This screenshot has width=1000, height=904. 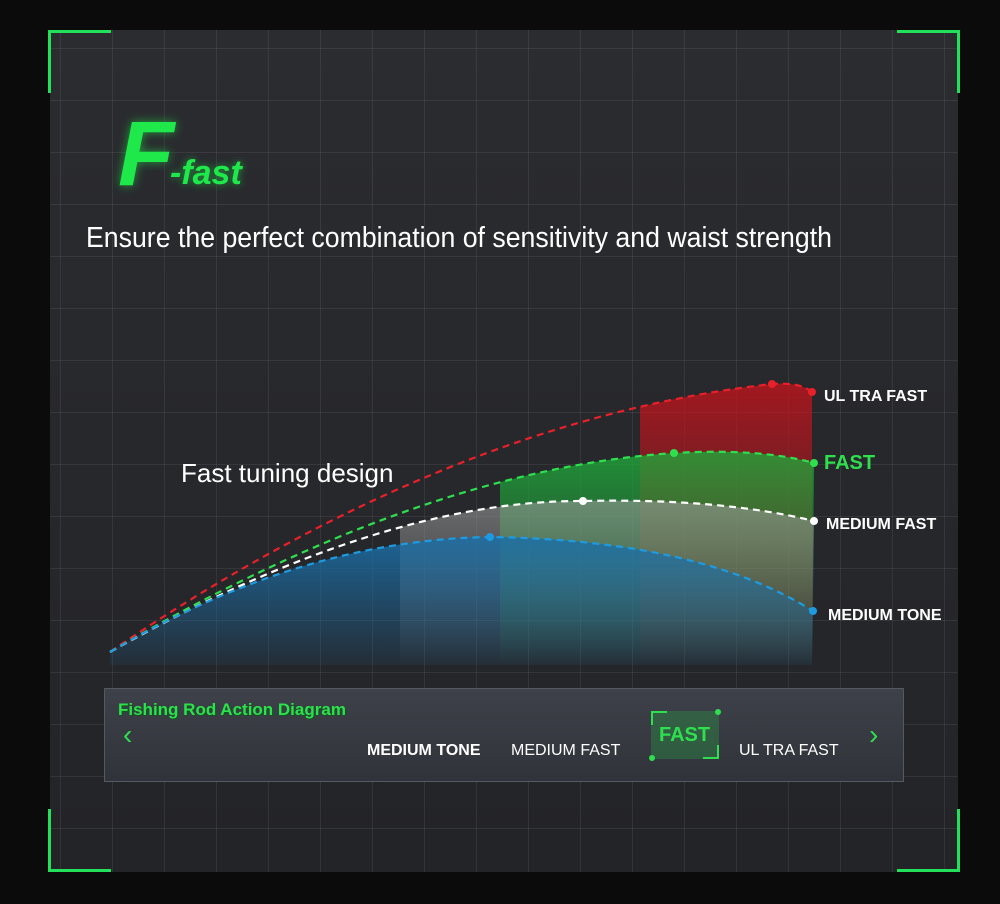 I want to click on chevron-left-icon: ‹, so click(x=128, y=734).